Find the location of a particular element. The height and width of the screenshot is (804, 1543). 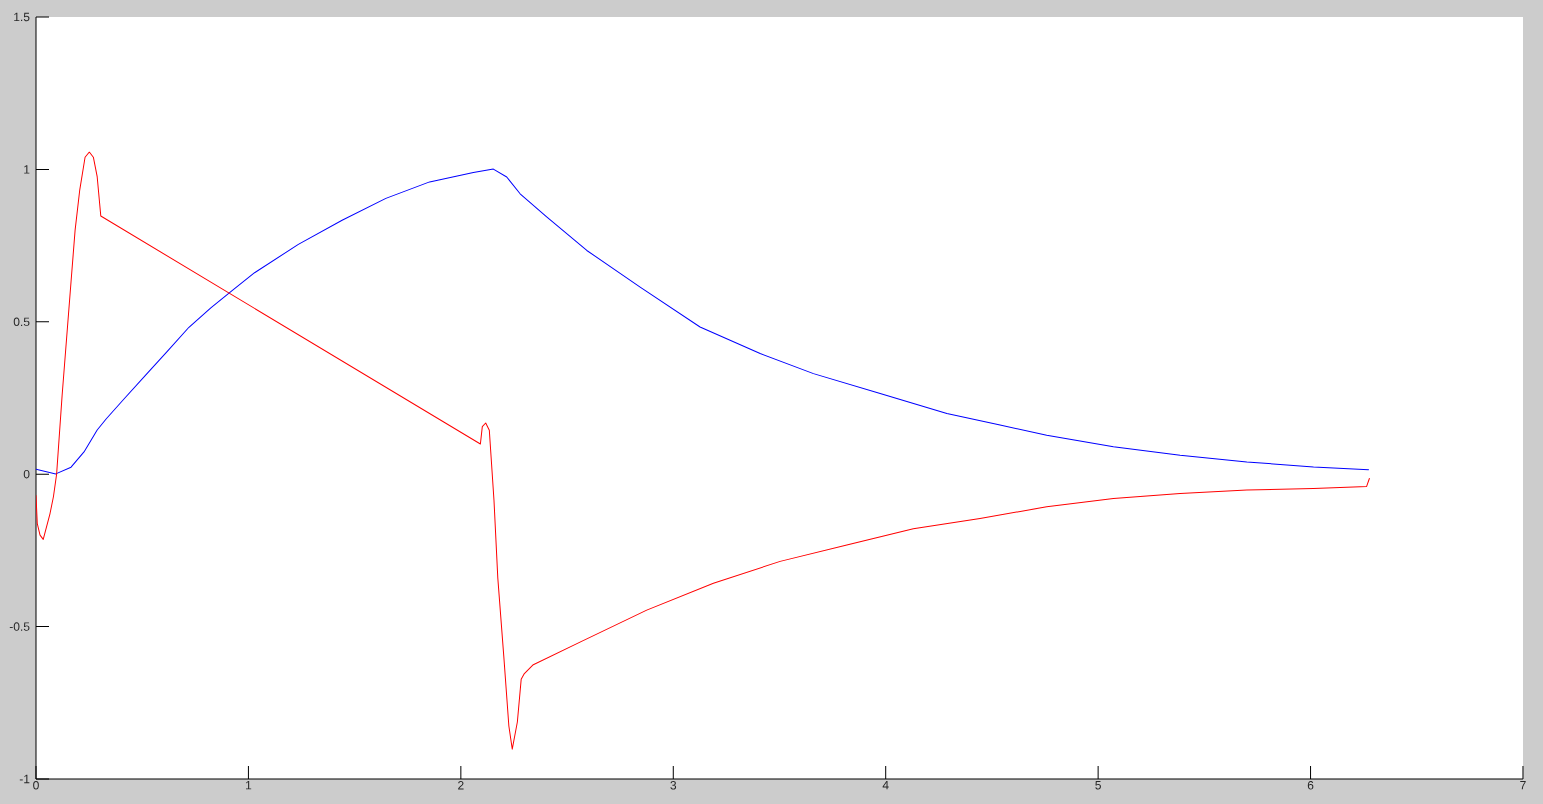

x-tick-label: 0 is located at coordinates (36, 785).